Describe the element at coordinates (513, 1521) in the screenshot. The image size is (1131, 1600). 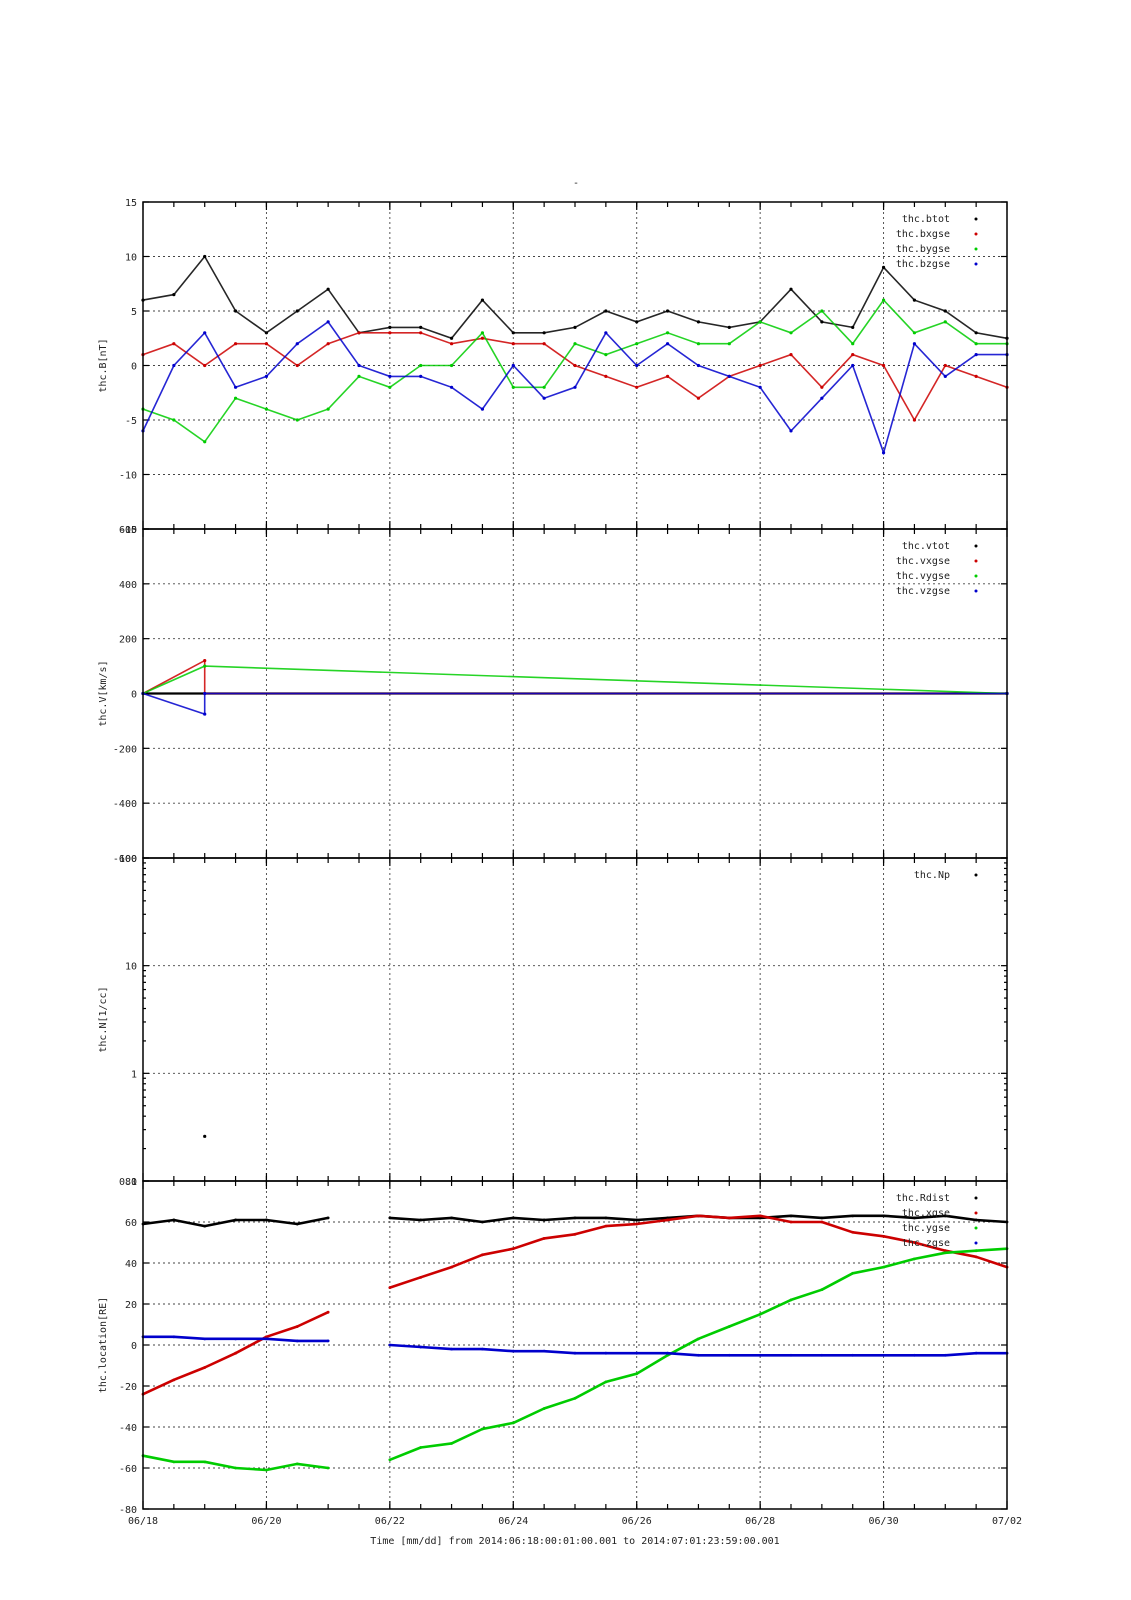
I see `x-tick-label: 06/24` at that location.